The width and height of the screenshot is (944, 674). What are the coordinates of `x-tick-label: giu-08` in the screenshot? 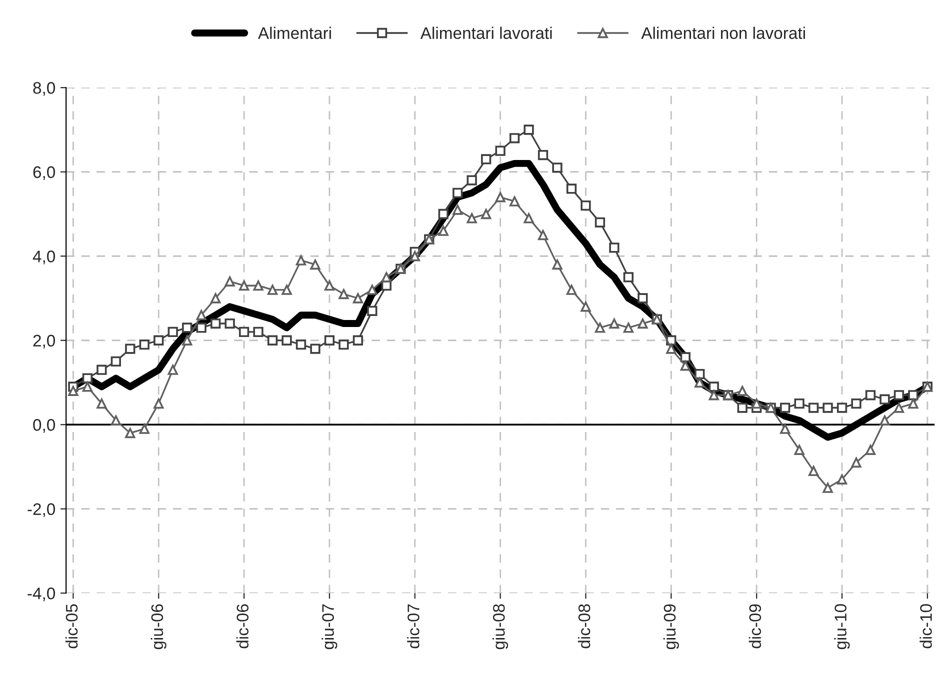 It's located at (500, 627).